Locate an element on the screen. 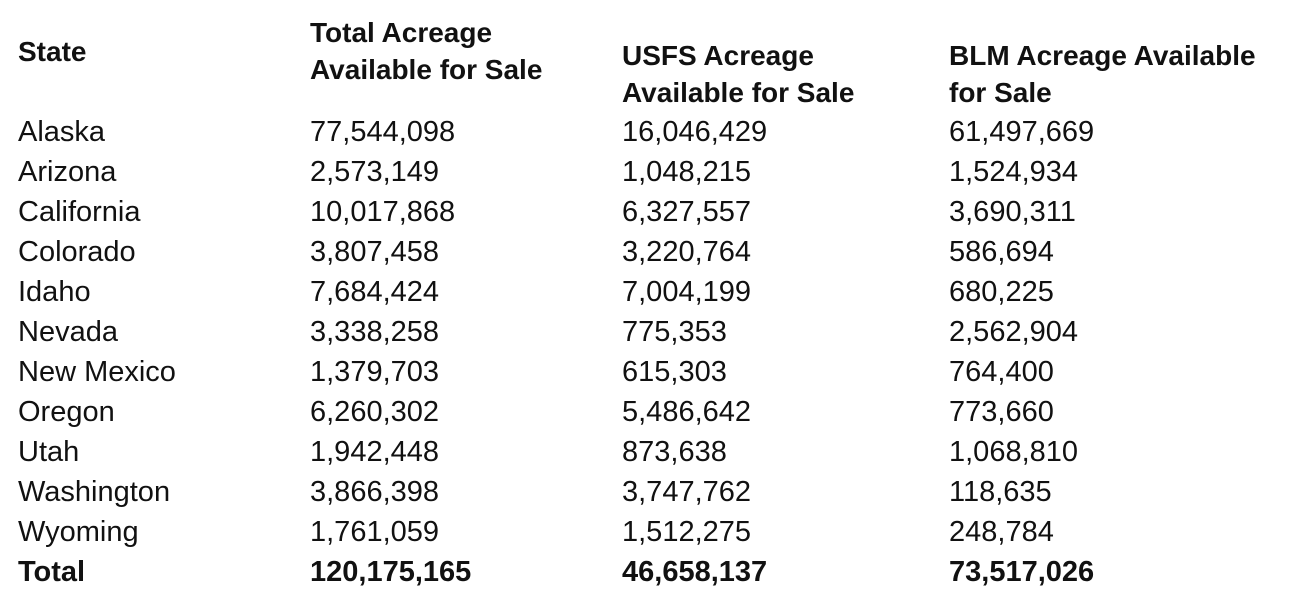 This screenshot has width=1314, height=610. cell-state: California is located at coordinates (79, 212).